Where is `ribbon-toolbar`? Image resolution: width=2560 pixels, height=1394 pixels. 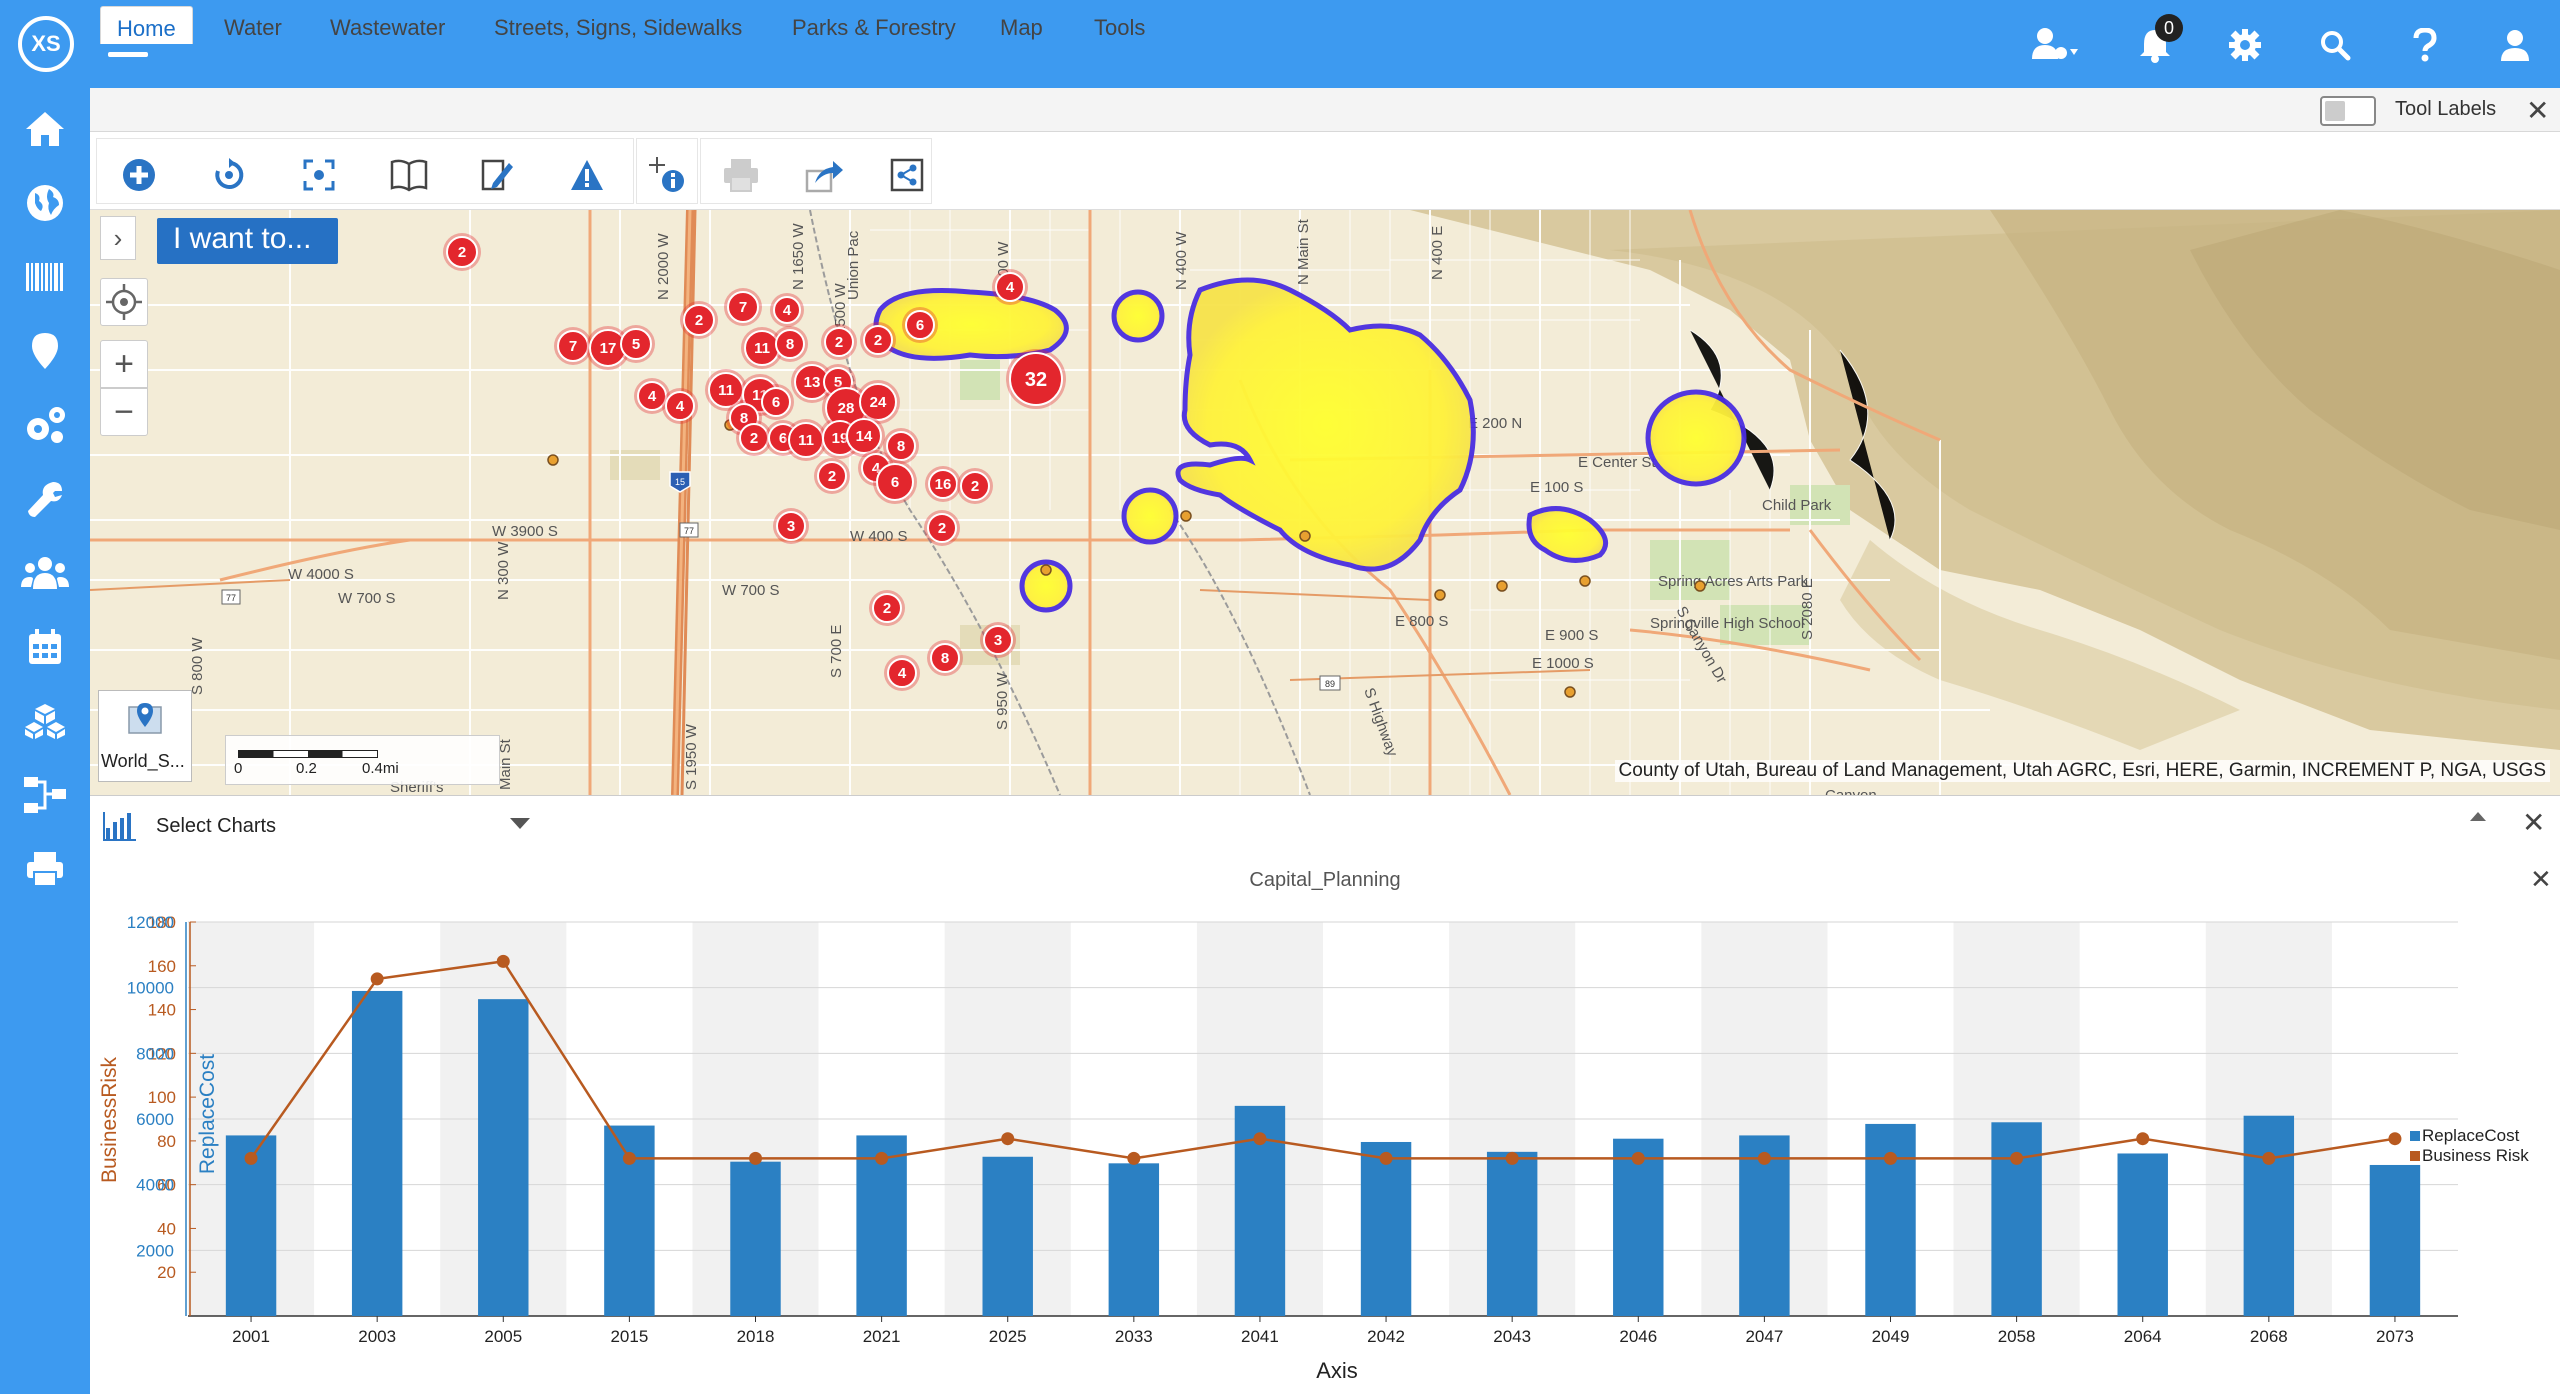 ribbon-toolbar is located at coordinates (1325, 171).